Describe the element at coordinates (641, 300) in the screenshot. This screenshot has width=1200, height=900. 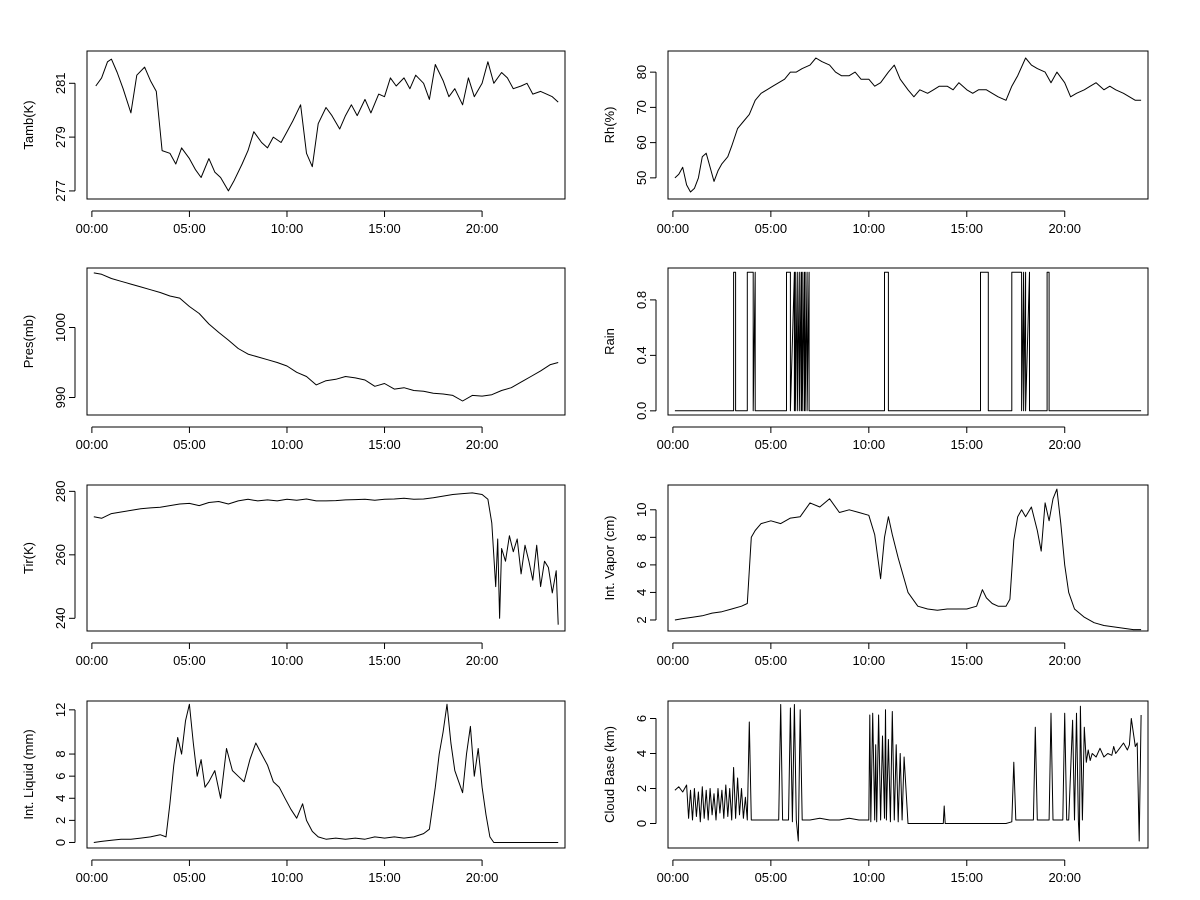
I see `y-tick-label: 0.8` at that location.